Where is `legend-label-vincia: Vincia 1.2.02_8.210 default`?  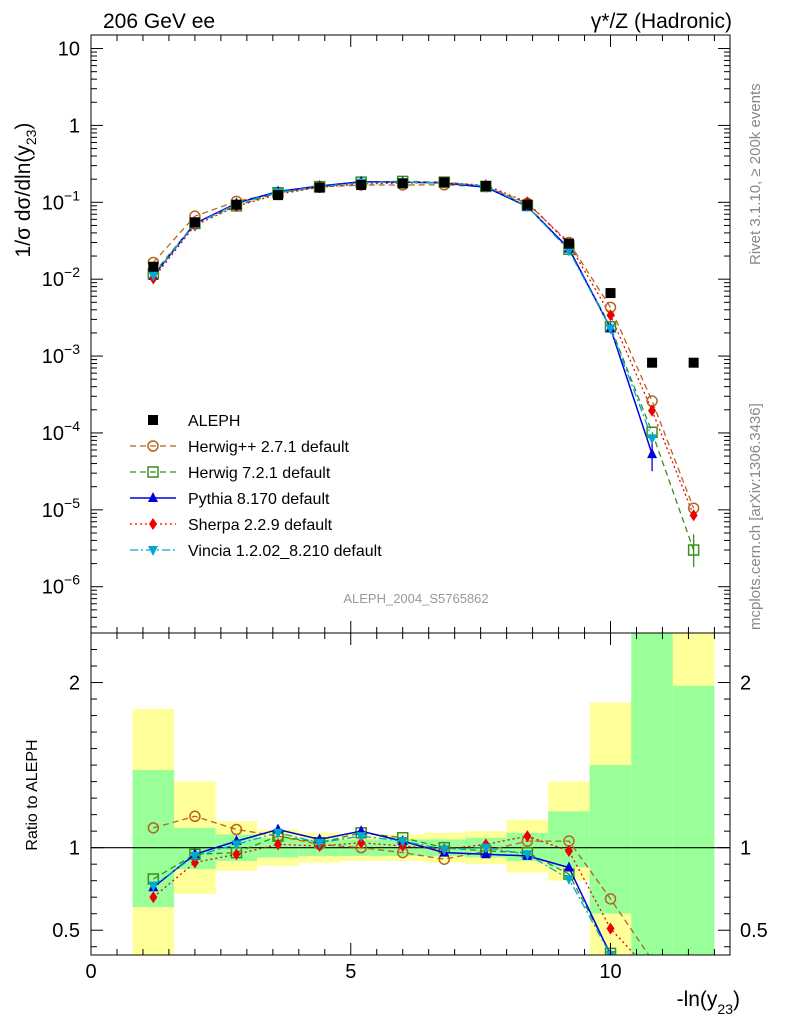
legend-label-vincia: Vincia 1.2.02_8.210 default is located at coordinates (285, 551).